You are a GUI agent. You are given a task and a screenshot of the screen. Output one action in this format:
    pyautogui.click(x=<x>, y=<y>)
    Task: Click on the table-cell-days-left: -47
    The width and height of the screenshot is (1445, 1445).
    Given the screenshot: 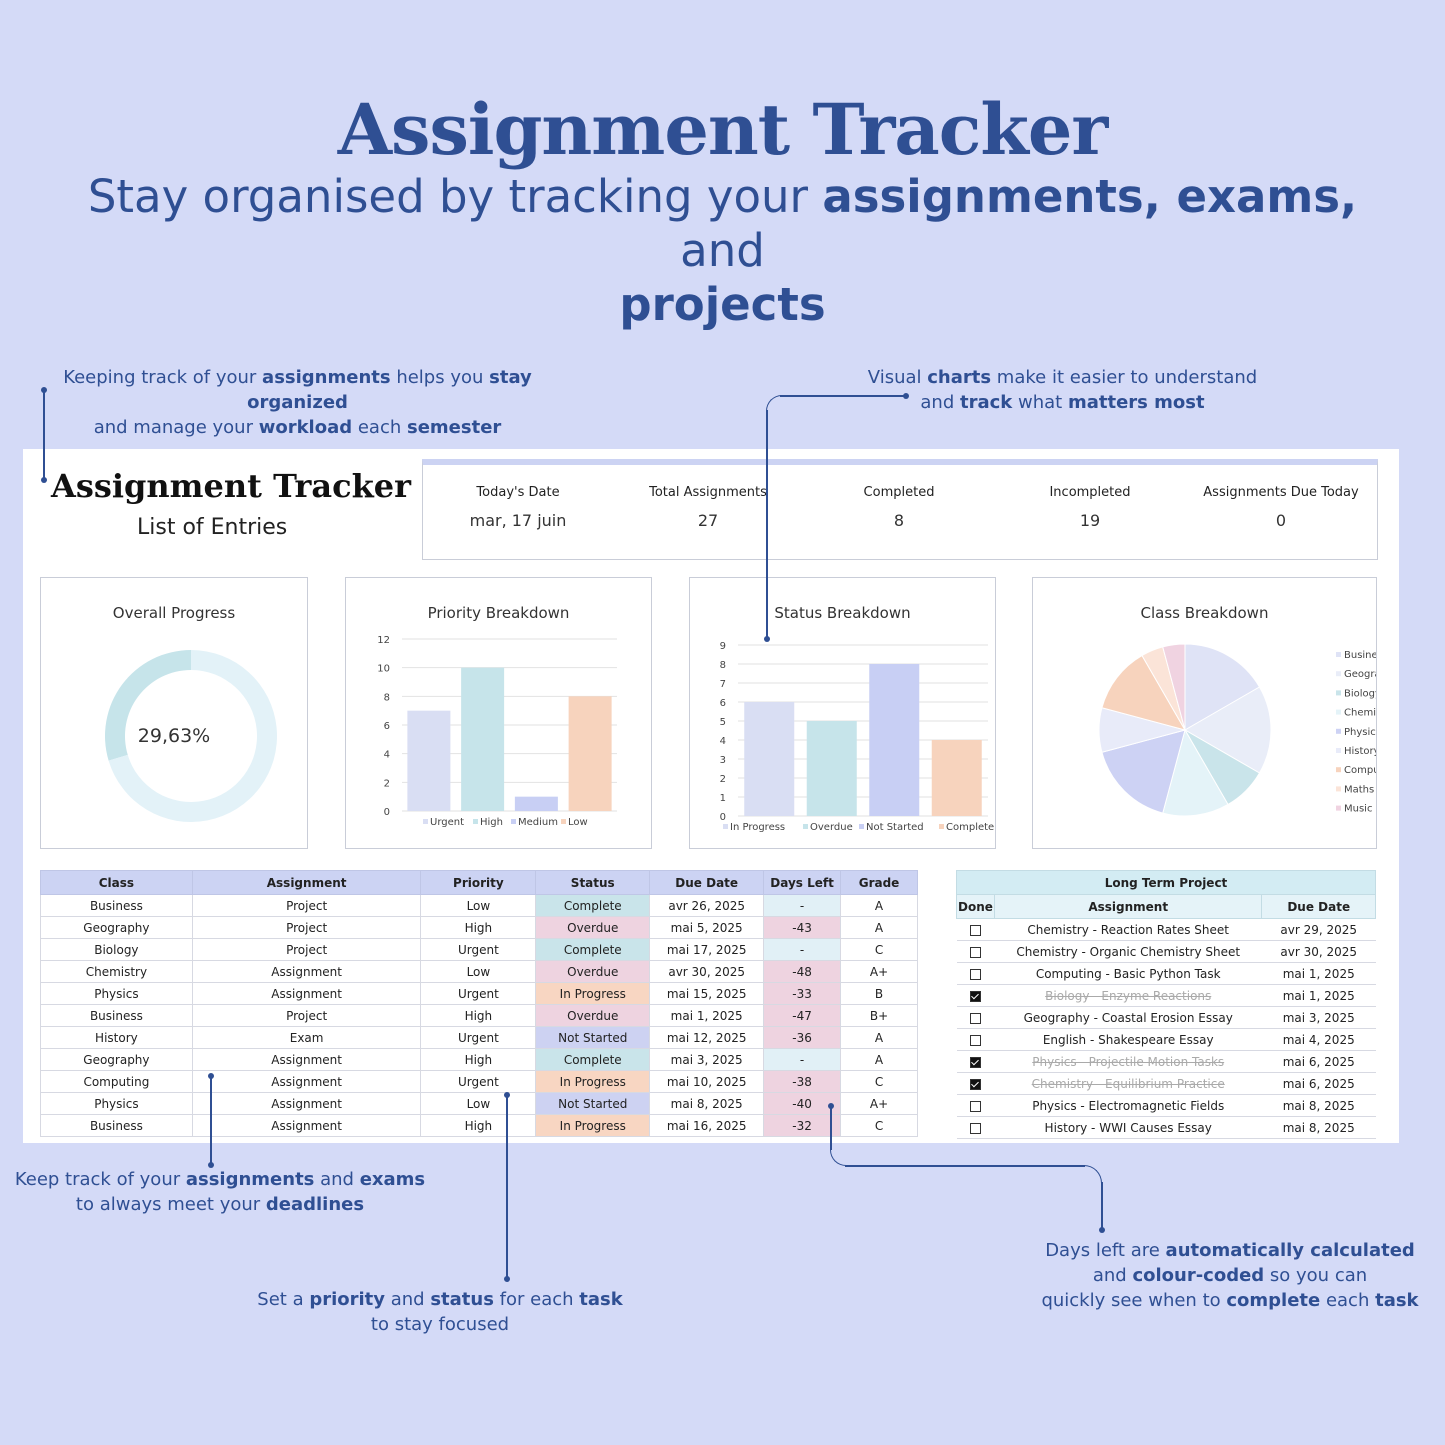 What is the action you would take?
    pyautogui.click(x=802, y=1015)
    